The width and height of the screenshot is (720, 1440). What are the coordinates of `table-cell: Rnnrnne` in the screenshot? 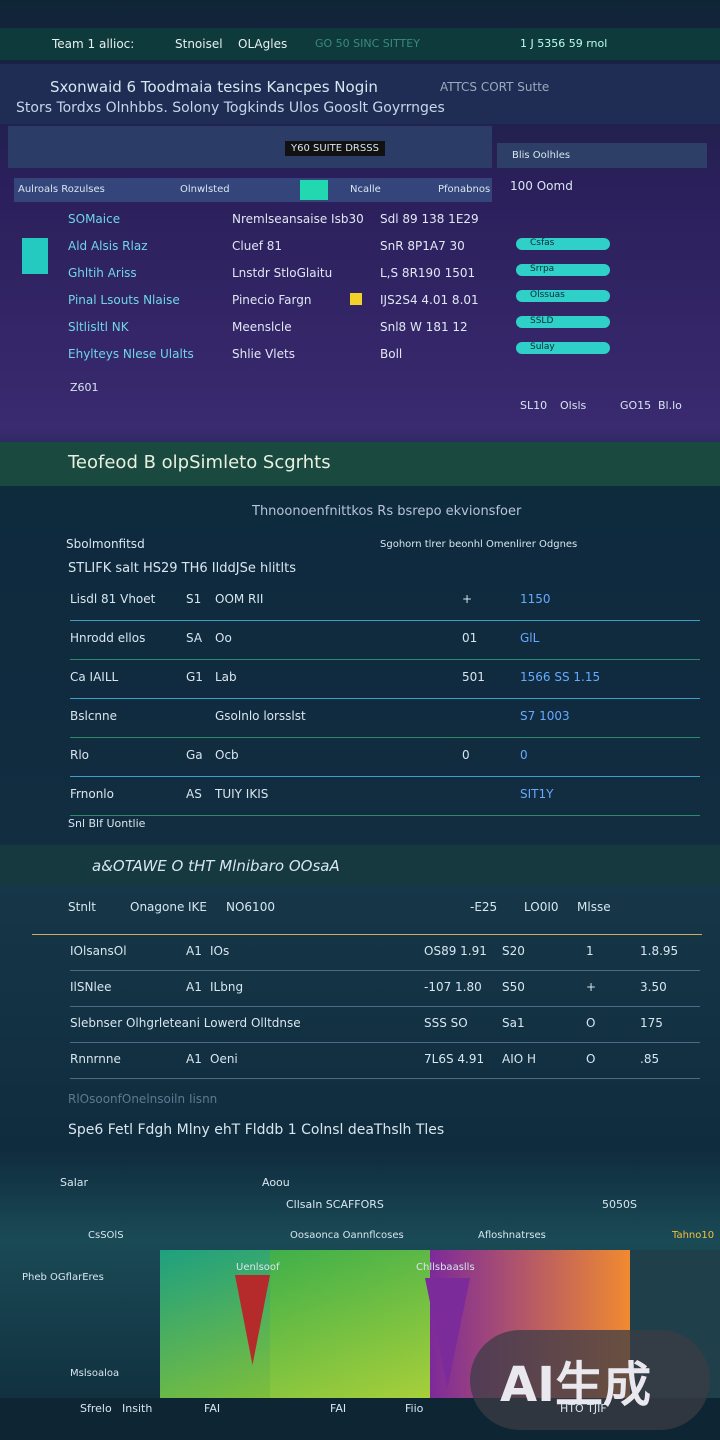 It's located at (95, 1059).